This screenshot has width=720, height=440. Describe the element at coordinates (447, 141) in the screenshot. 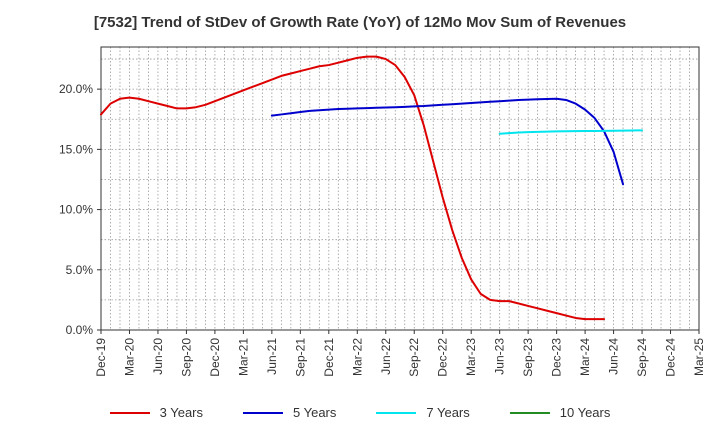

I see `series-line-5-years` at that location.